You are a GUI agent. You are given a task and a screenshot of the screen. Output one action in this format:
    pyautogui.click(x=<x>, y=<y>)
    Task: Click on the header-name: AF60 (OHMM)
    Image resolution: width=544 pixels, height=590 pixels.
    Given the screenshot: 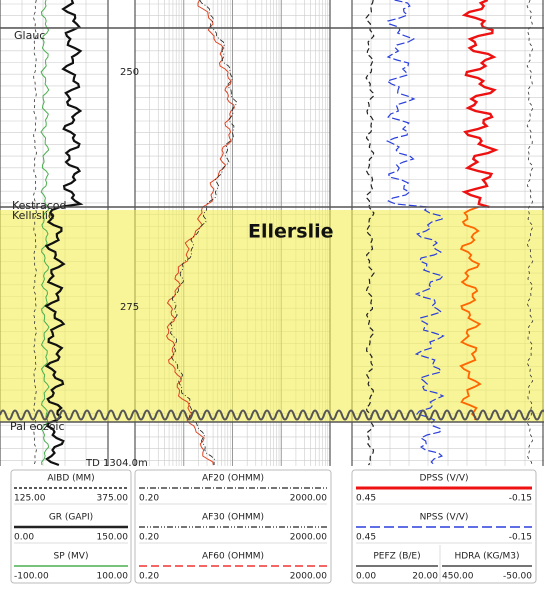 What is the action you would take?
    pyautogui.click(x=233, y=557)
    